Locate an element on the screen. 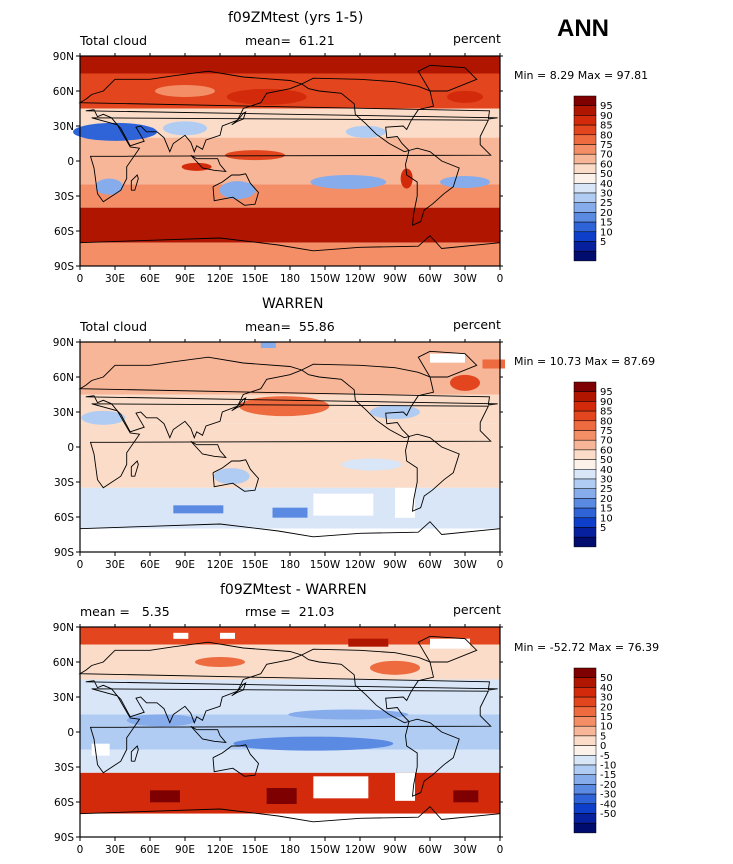 This screenshot has width=733, height=864. panel-1-coastlines is located at coordinates (289, 158).